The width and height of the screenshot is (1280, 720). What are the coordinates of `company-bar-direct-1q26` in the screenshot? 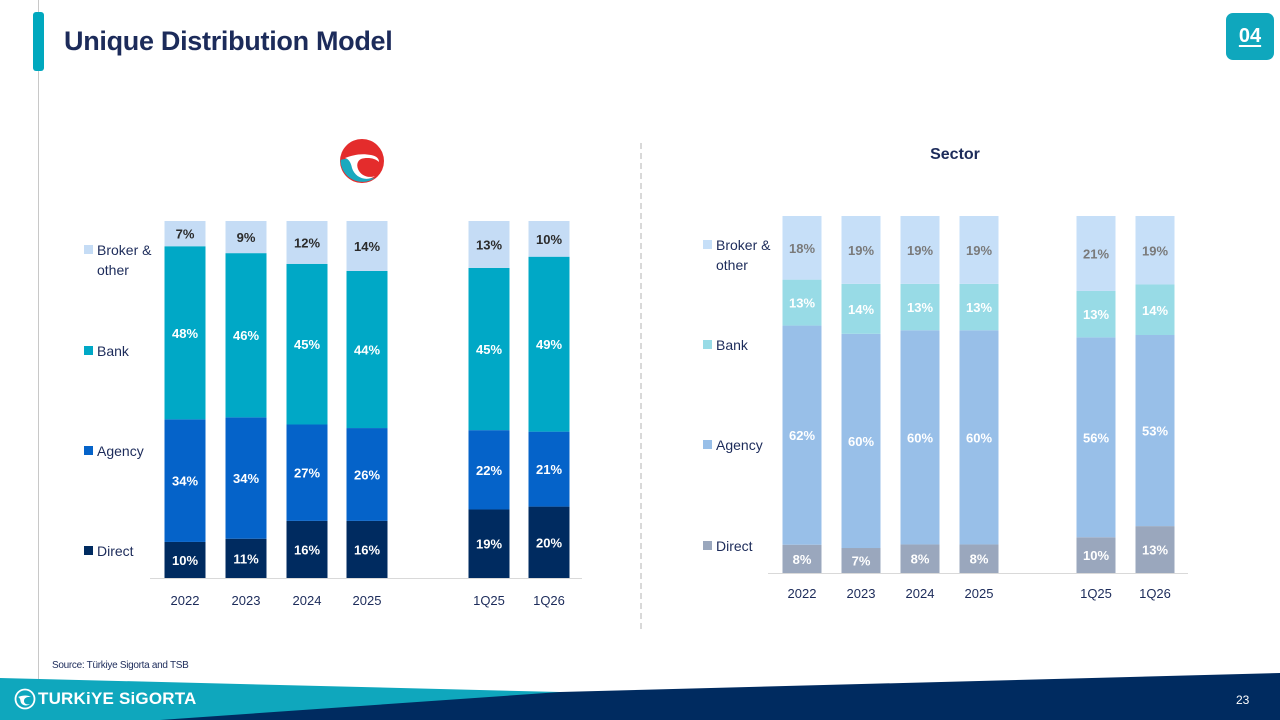 It's located at (549, 542).